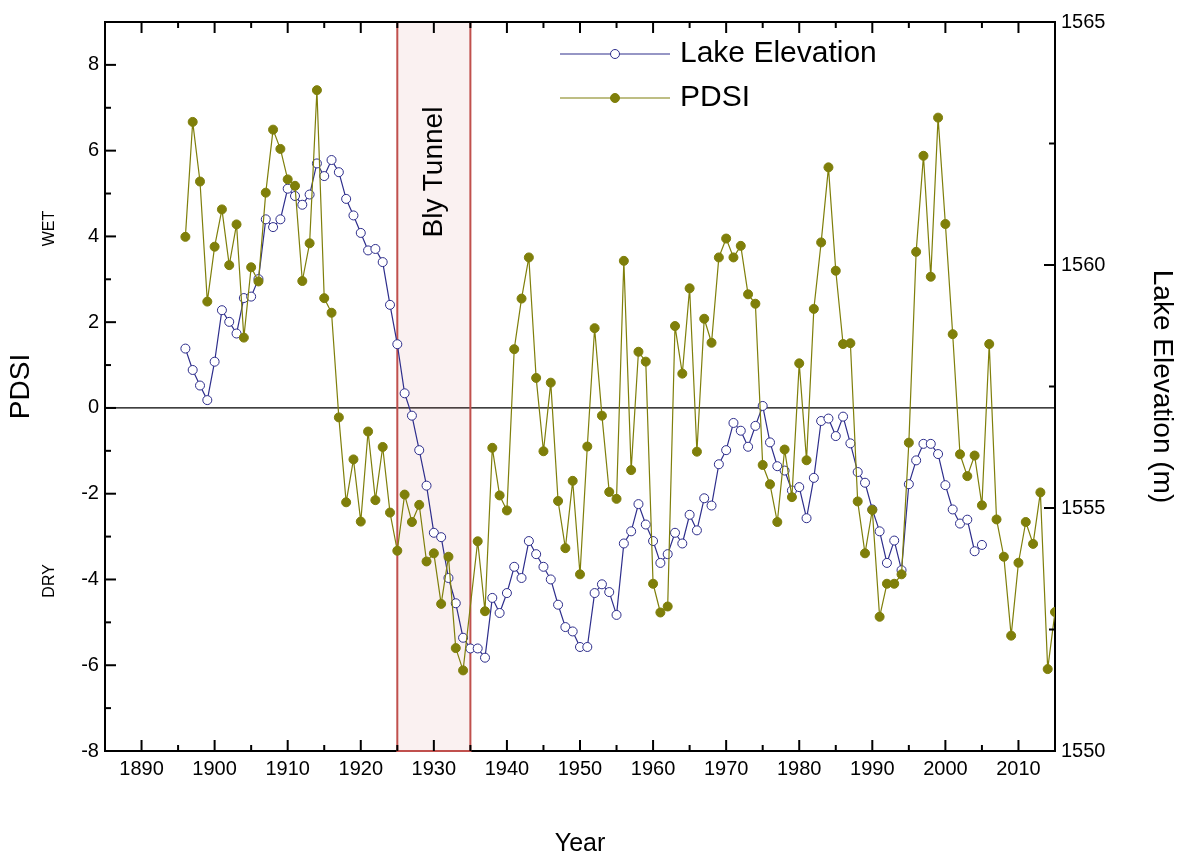 This screenshot has width=1183, height=863. Describe the element at coordinates (93, 320) in the screenshot. I see `y-tick-label: 2` at that location.